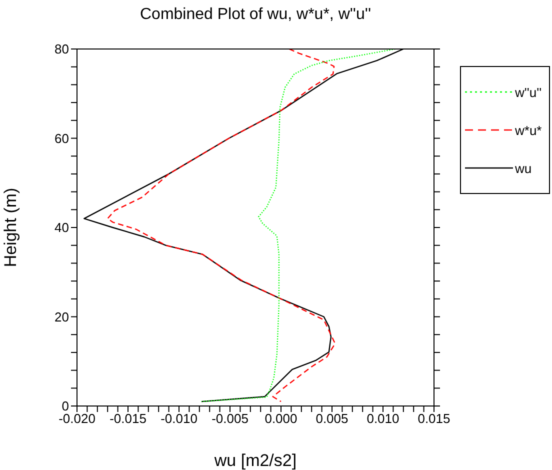  What do you see at coordinates (255, 460) in the screenshot?
I see `x-axis-title: wu [m2/s2]` at bounding box center [255, 460].